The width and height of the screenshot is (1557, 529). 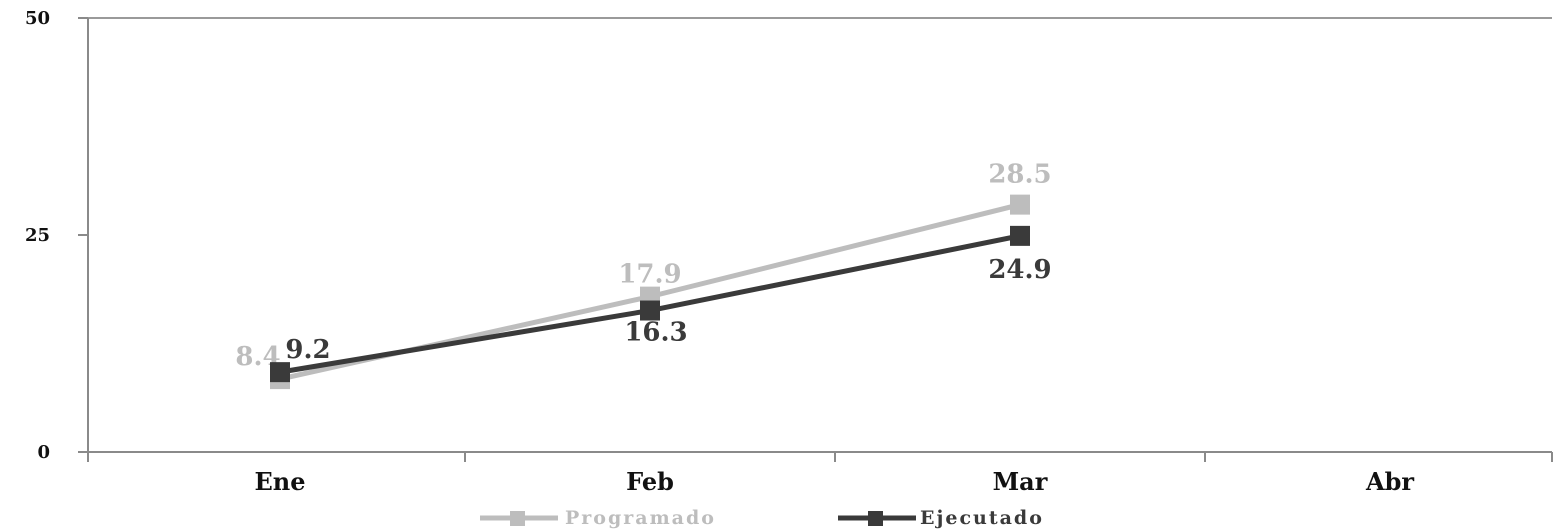 I want to click on x-tick-label: Ene, so click(x=279, y=481).